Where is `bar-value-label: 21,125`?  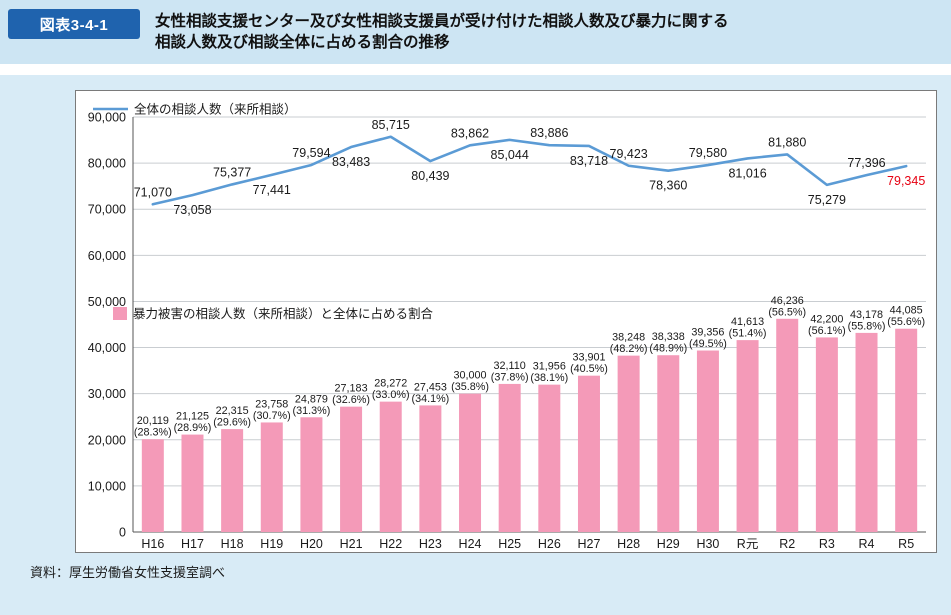
bar-value-label: 21,125 is located at coordinates (192, 417).